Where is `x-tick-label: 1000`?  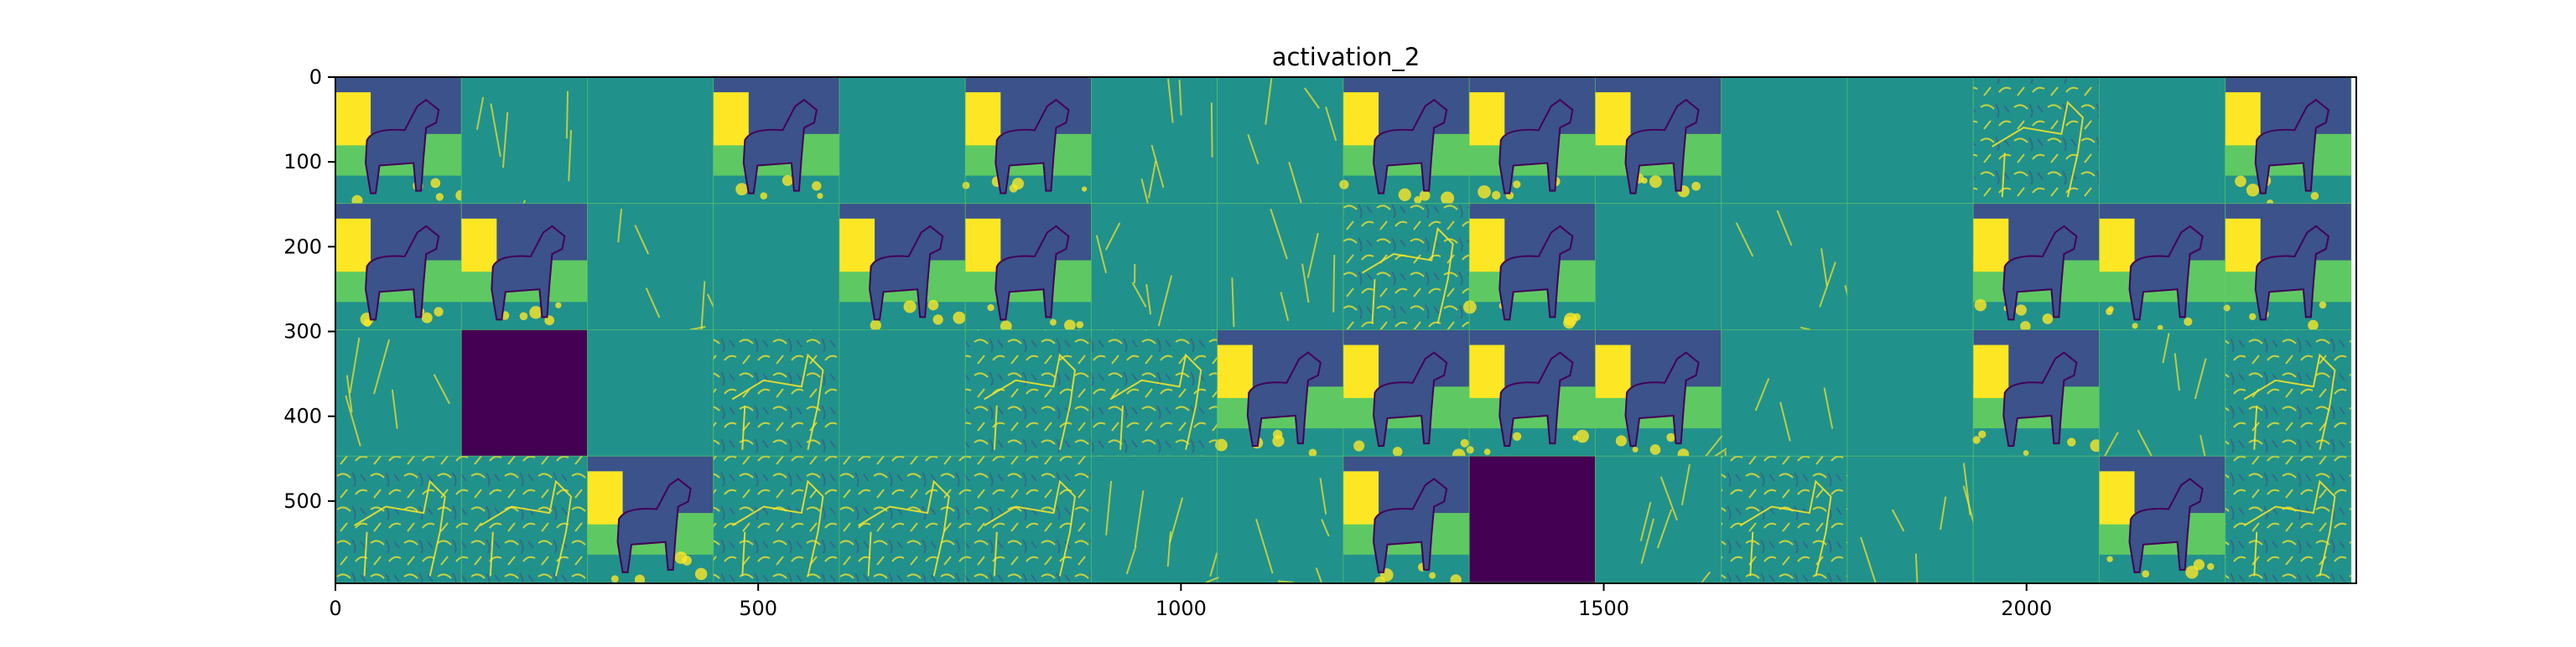 x-tick-label: 1000 is located at coordinates (1181, 608).